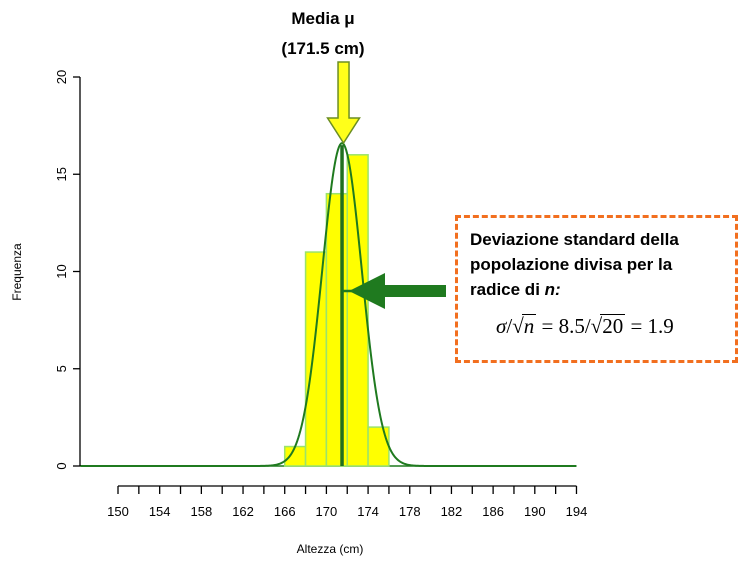 This screenshot has height=562, width=745. I want to click on sd-arrow, so click(397, 290).